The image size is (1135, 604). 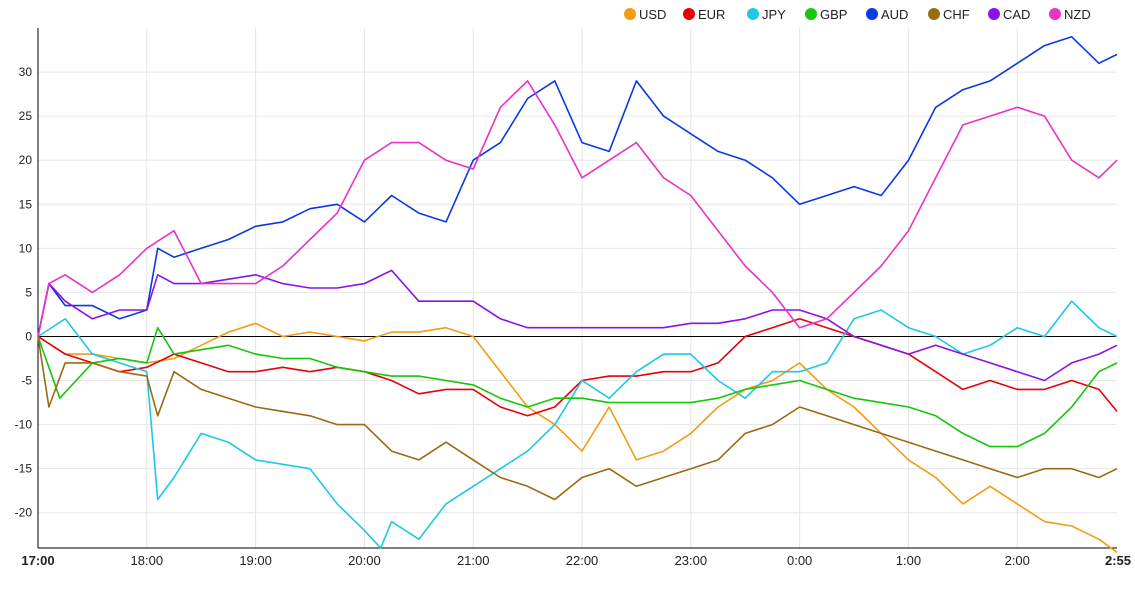 What do you see at coordinates (364, 560) in the screenshot?
I see `x-tick-label: 20:00` at bounding box center [364, 560].